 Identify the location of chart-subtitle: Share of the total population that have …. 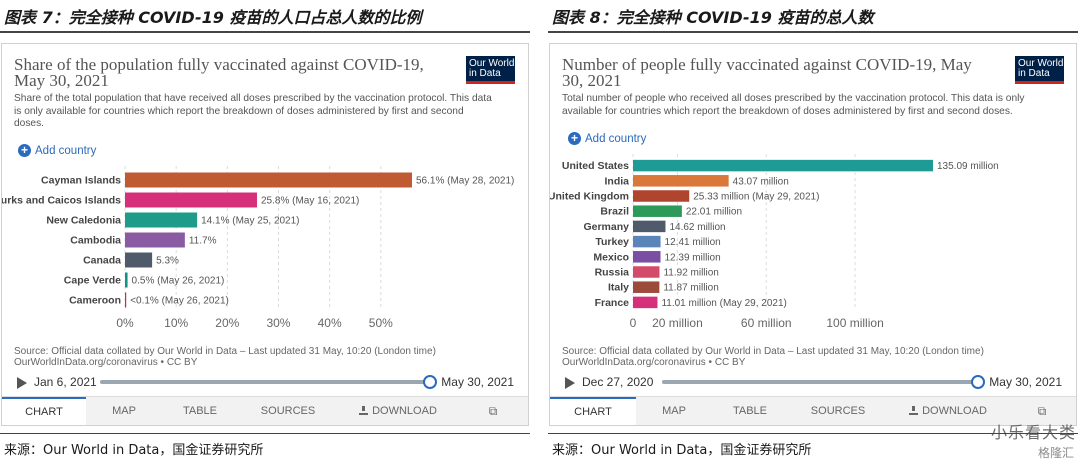
(253, 111).